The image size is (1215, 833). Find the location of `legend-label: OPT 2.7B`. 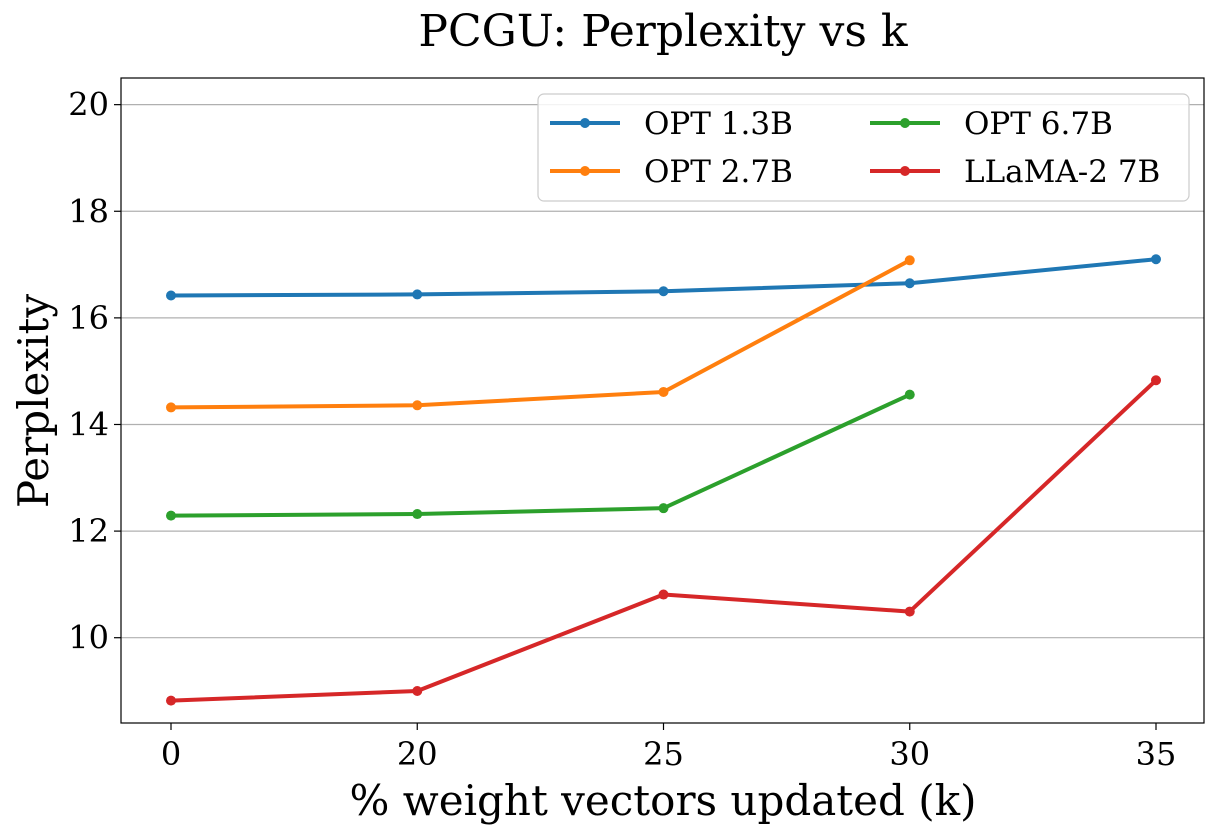

legend-label: OPT 2.7B is located at coordinates (718, 172).